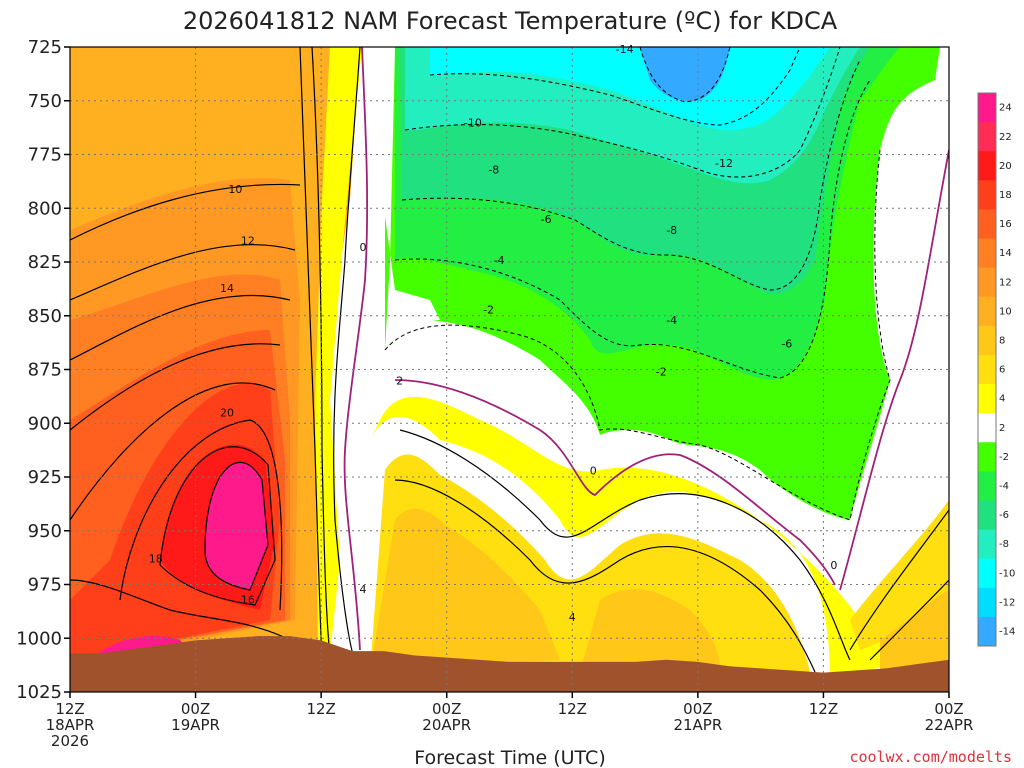 This screenshot has height=768, width=1024. I want to click on contour-label: -14, so click(625, 49).